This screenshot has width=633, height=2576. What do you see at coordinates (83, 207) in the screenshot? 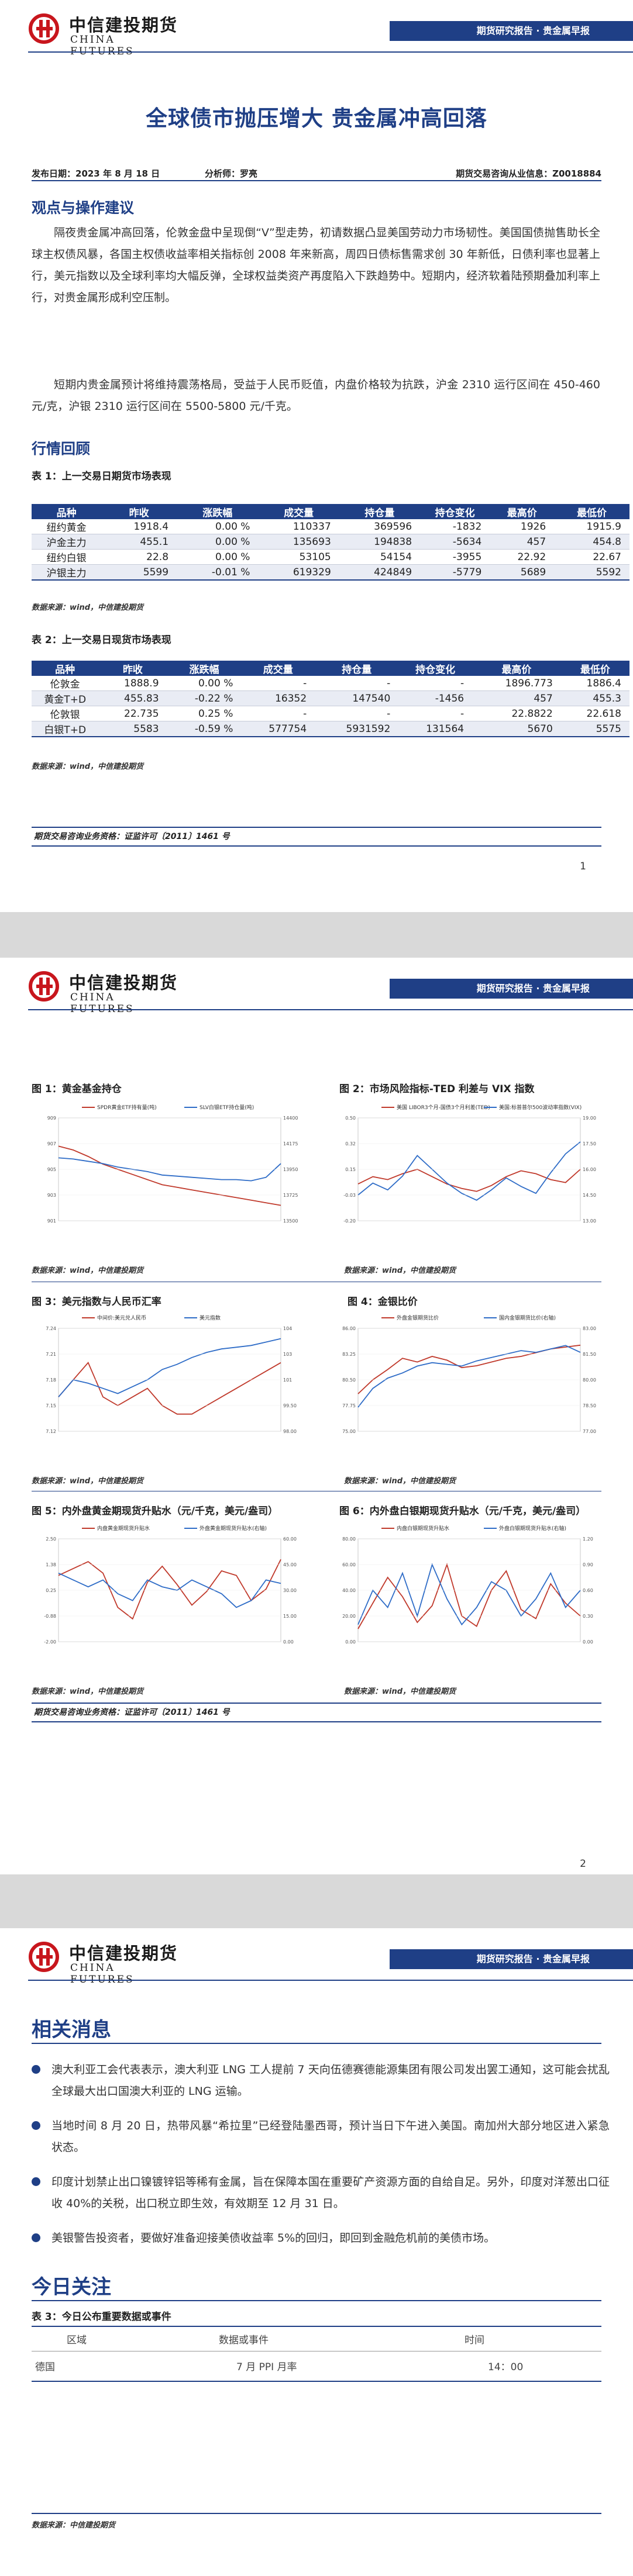
I see `section-view-heading: 观点与操作建议` at bounding box center [83, 207].